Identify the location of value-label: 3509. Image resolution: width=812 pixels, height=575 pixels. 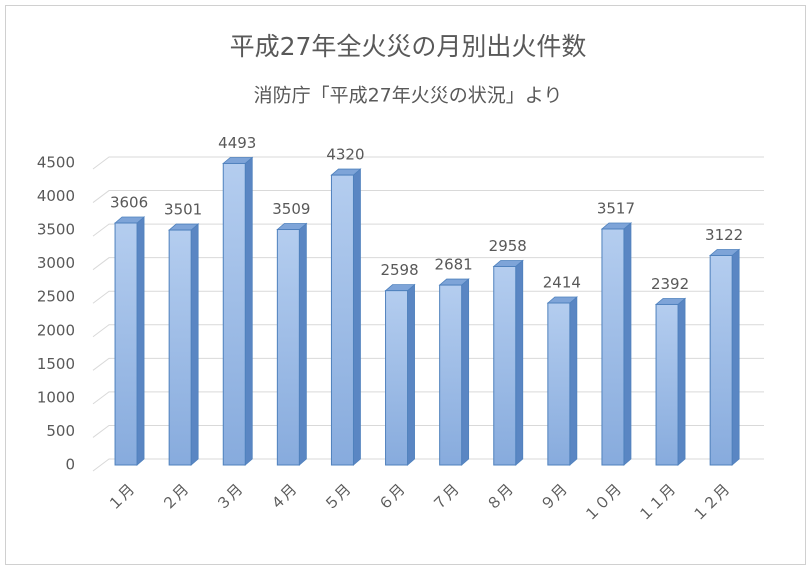
(291, 209).